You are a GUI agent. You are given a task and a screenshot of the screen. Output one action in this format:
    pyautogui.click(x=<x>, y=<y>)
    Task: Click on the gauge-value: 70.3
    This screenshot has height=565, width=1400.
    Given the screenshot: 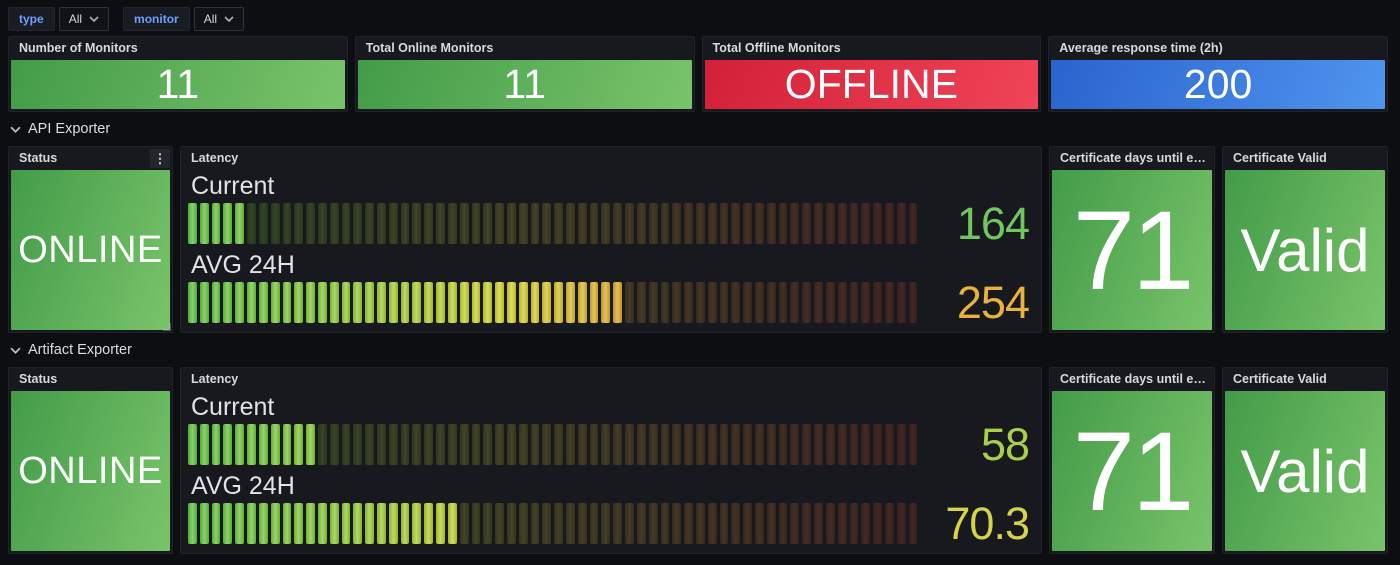 What is the action you would take?
    pyautogui.click(x=987, y=523)
    